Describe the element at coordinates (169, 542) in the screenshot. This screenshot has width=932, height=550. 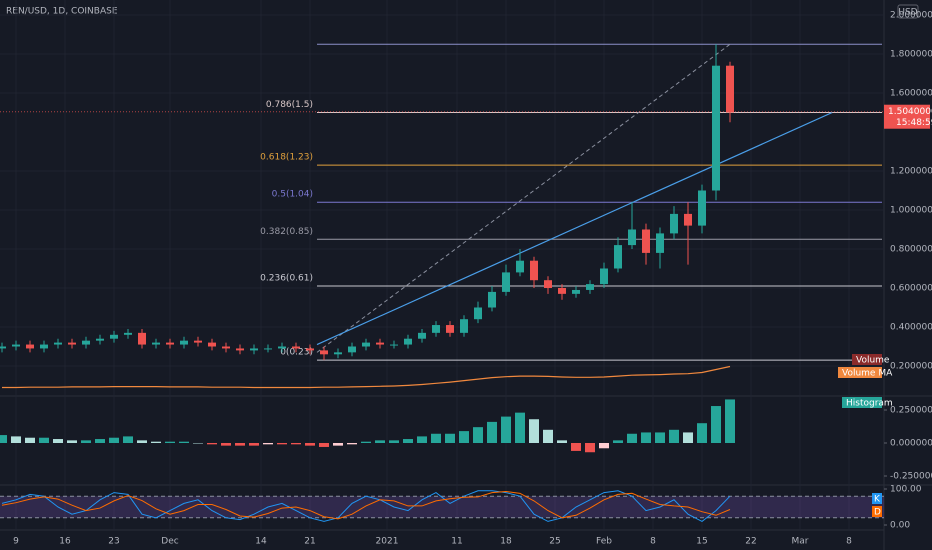
I see `x-tick-label: Dec` at that location.